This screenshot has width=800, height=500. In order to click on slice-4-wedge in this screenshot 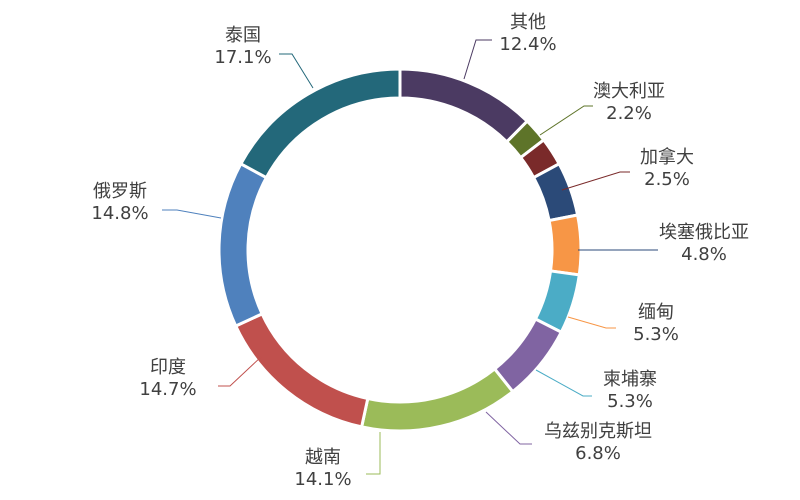, I will do `click(565, 245)`.